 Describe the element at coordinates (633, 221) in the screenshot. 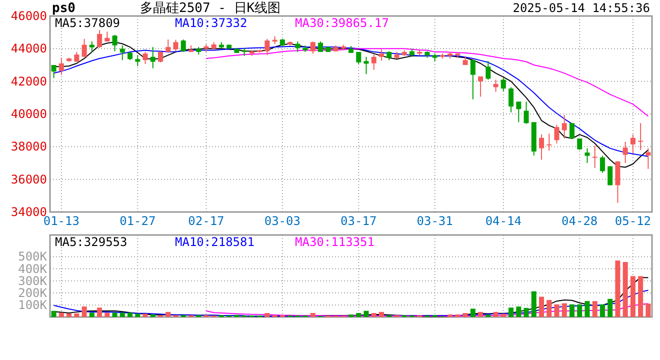

I see `x-tick-label: 05-12` at that location.